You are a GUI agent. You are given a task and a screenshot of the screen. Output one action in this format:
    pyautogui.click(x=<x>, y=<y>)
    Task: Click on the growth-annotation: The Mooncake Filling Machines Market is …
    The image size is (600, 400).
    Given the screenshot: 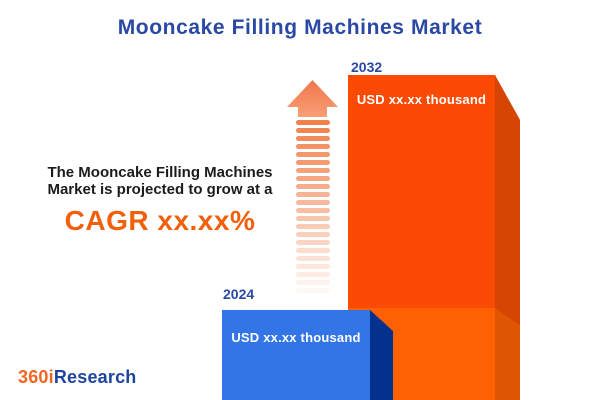 What is the action you would take?
    pyautogui.click(x=160, y=200)
    